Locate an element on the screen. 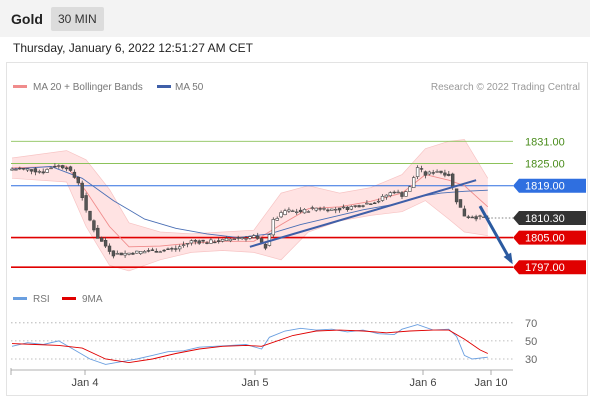 This screenshot has height=400, width=590. ma50-legend-label: MA 50 is located at coordinates (189, 87).